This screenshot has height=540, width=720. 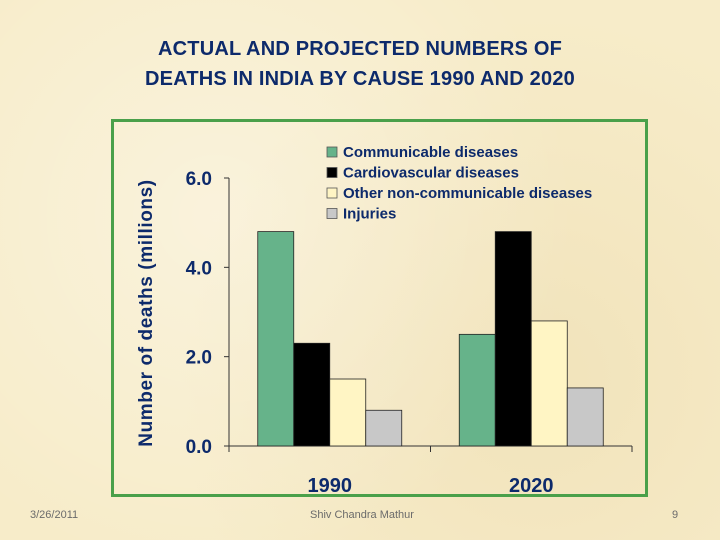 What do you see at coordinates (384, 428) in the screenshot?
I see `bar-injuries-1990` at bounding box center [384, 428].